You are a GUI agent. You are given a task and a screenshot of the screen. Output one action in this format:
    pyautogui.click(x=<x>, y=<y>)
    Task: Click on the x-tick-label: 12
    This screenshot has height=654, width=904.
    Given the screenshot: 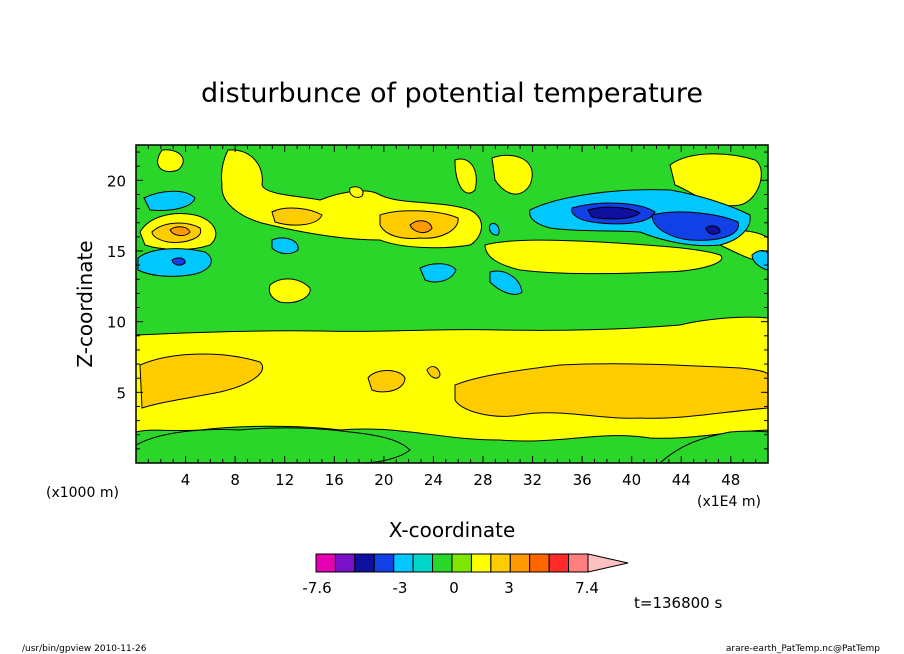 What is the action you would take?
    pyautogui.click(x=284, y=480)
    